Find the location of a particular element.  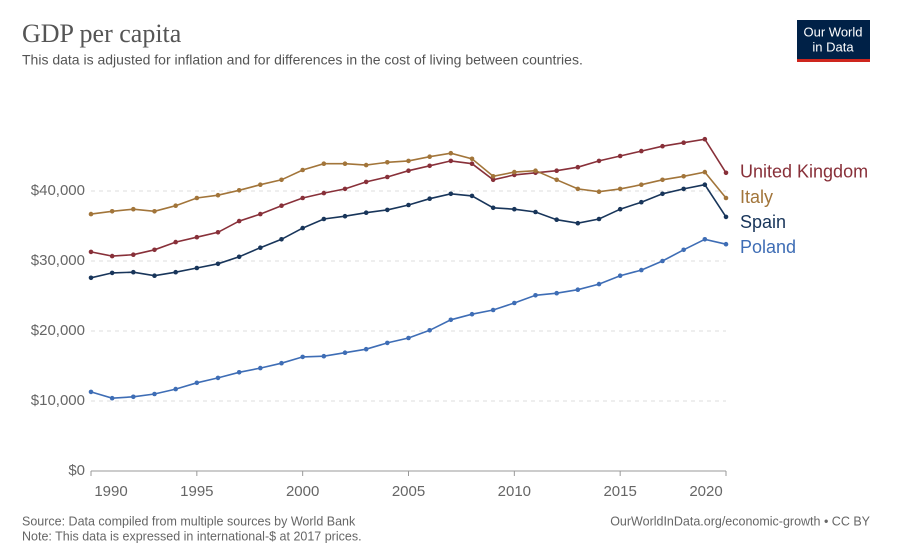

series-line is located at coordinates (408, 231).